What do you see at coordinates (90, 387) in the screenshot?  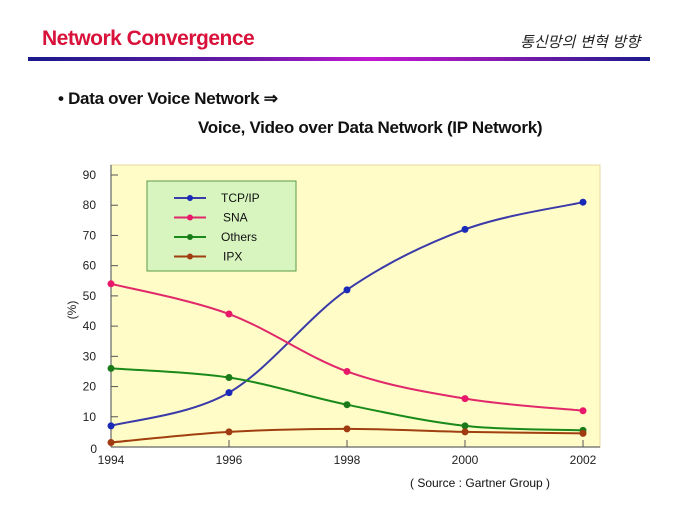 I see `y-tick-label: 20` at bounding box center [90, 387].